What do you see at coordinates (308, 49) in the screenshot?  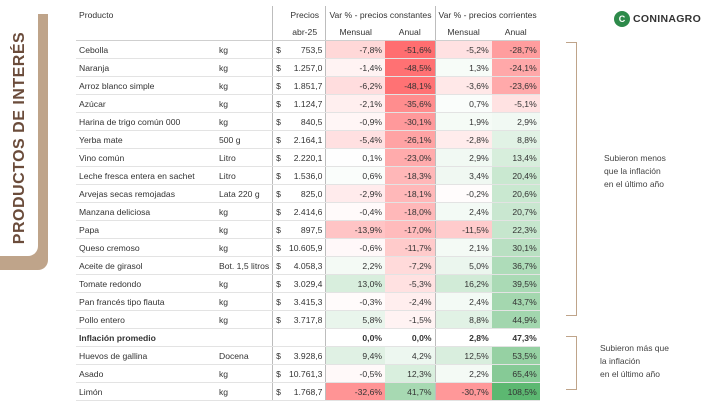 I see `table-row: Cebolla kg $753,5 -7,8% -51,6% -5,2% -28,7%` at bounding box center [308, 49].